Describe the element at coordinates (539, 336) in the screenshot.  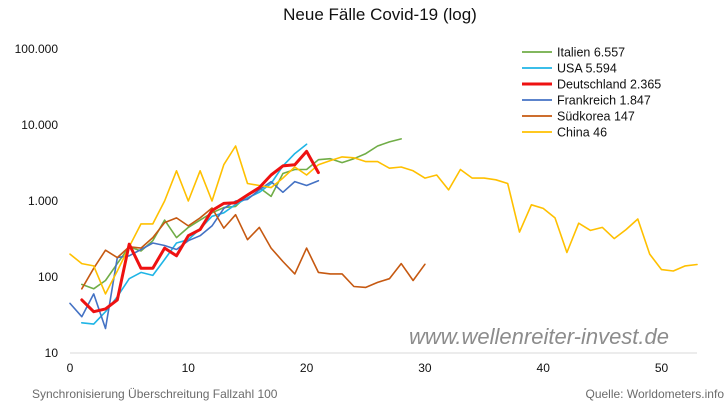
I see `watermark: www.wellenreiter-invest.de` at that location.